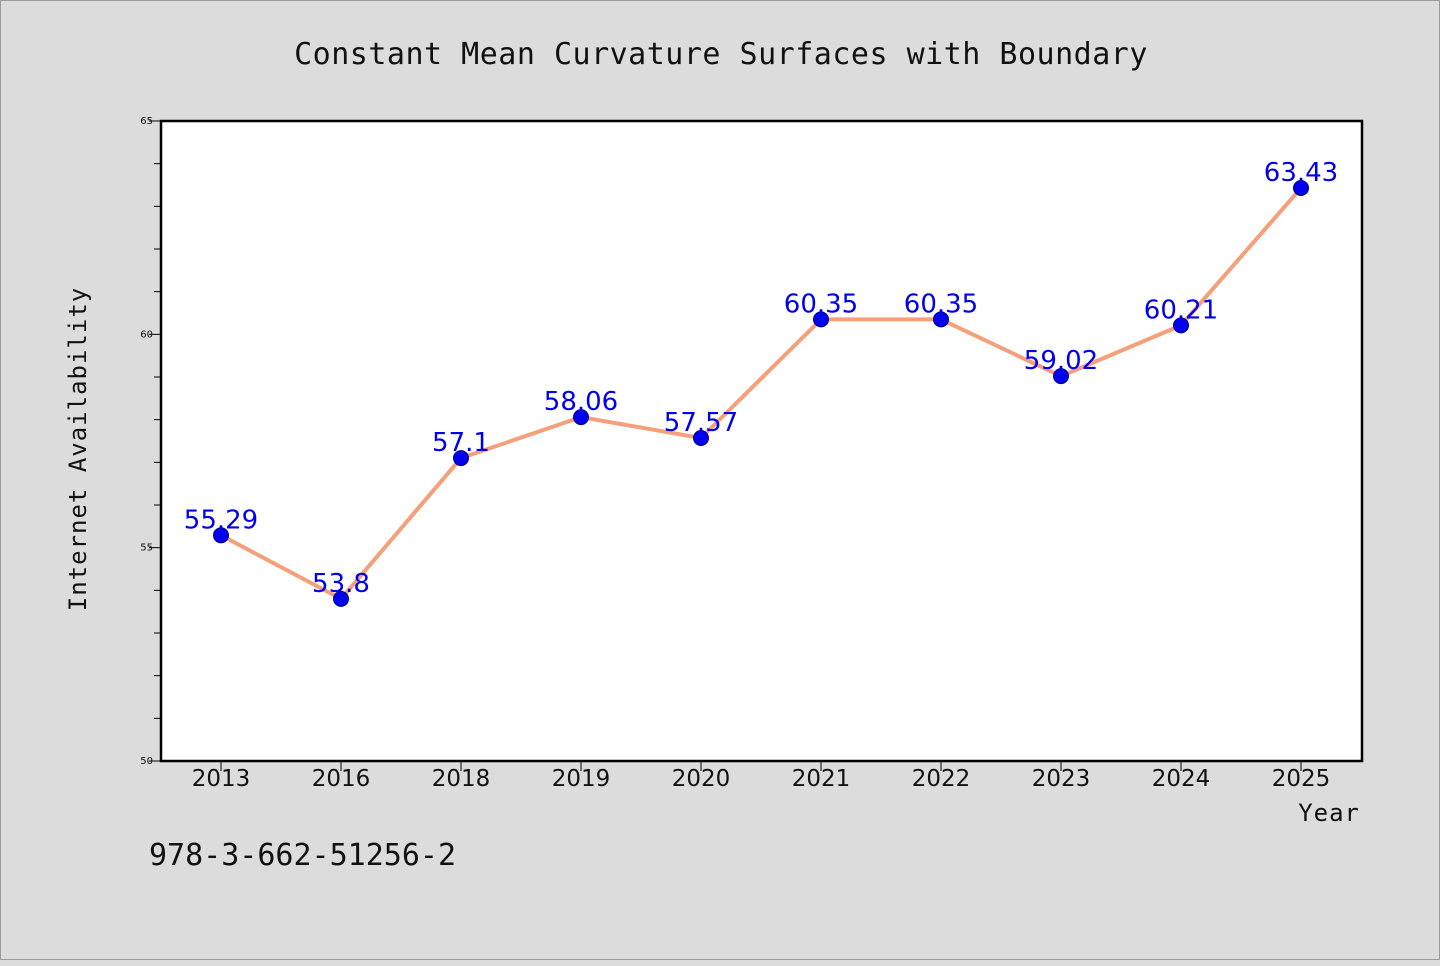  I want to click on x-tick-label: 2025, so click(1301, 779).